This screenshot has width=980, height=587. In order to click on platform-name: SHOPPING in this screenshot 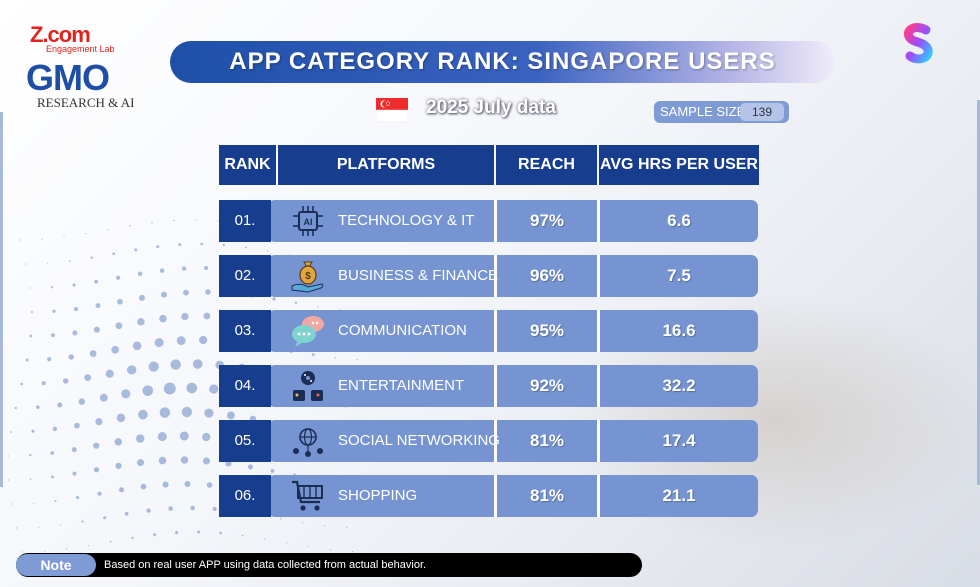, I will do `click(378, 495)`.